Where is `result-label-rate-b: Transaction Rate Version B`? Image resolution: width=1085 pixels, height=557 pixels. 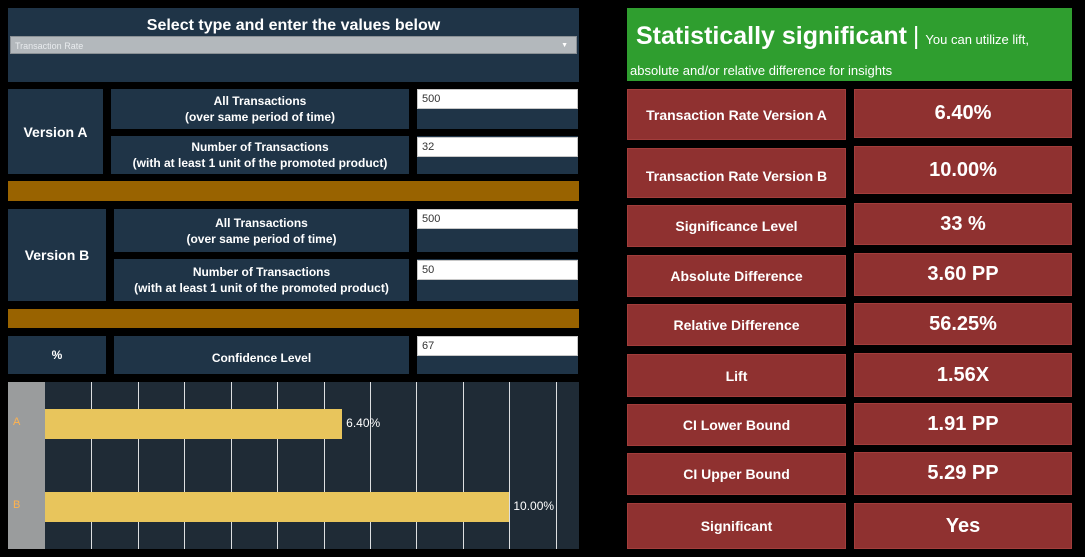 result-label-rate-b: Transaction Rate Version B is located at coordinates (736, 173).